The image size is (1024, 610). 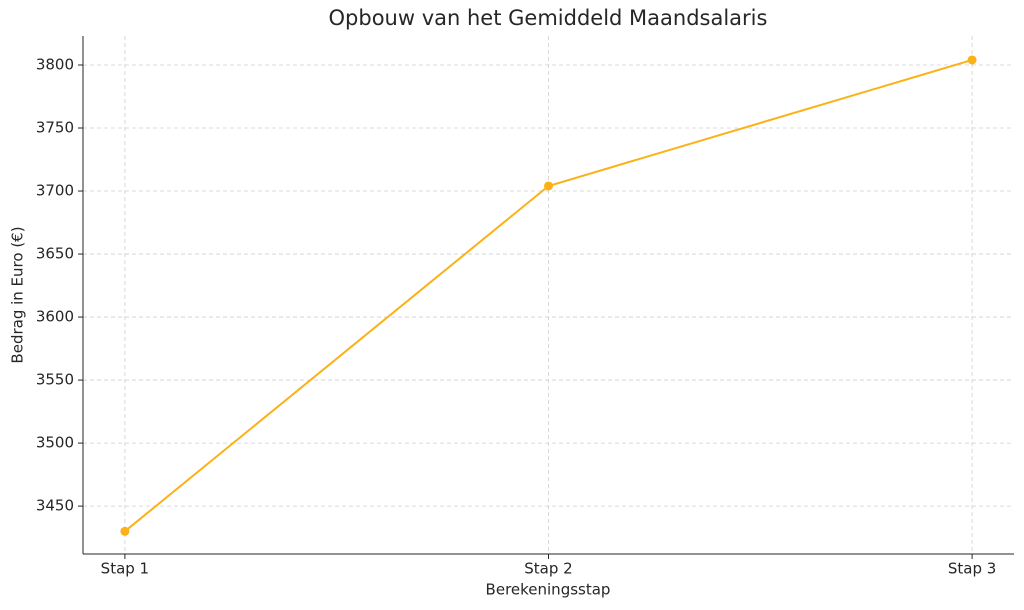 What do you see at coordinates (548, 18) in the screenshot?
I see `chart-title: Opbouw van het Gemiddeld Maandsalaris` at bounding box center [548, 18].